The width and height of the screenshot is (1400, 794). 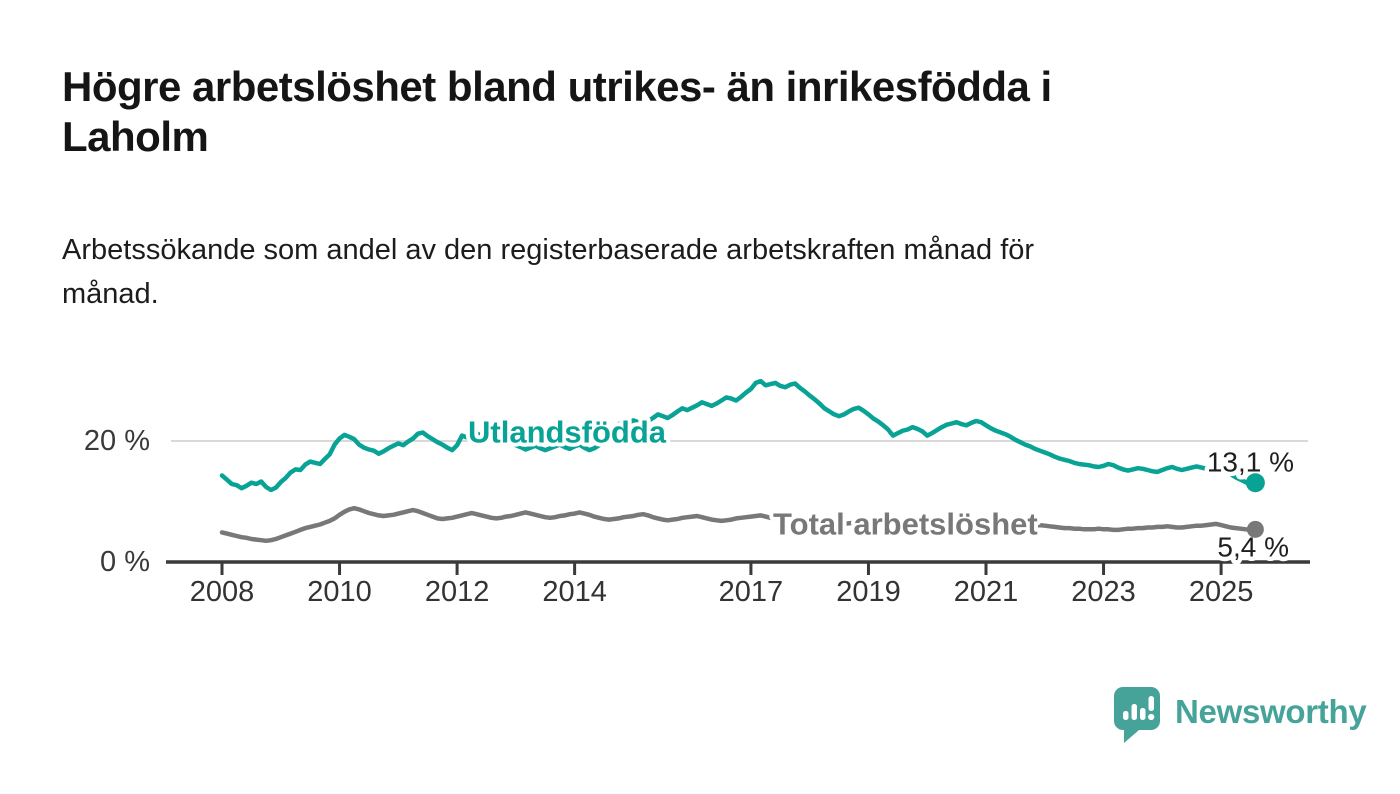 What do you see at coordinates (125, 562) in the screenshot?
I see `y-tick-label: 0 %` at bounding box center [125, 562].